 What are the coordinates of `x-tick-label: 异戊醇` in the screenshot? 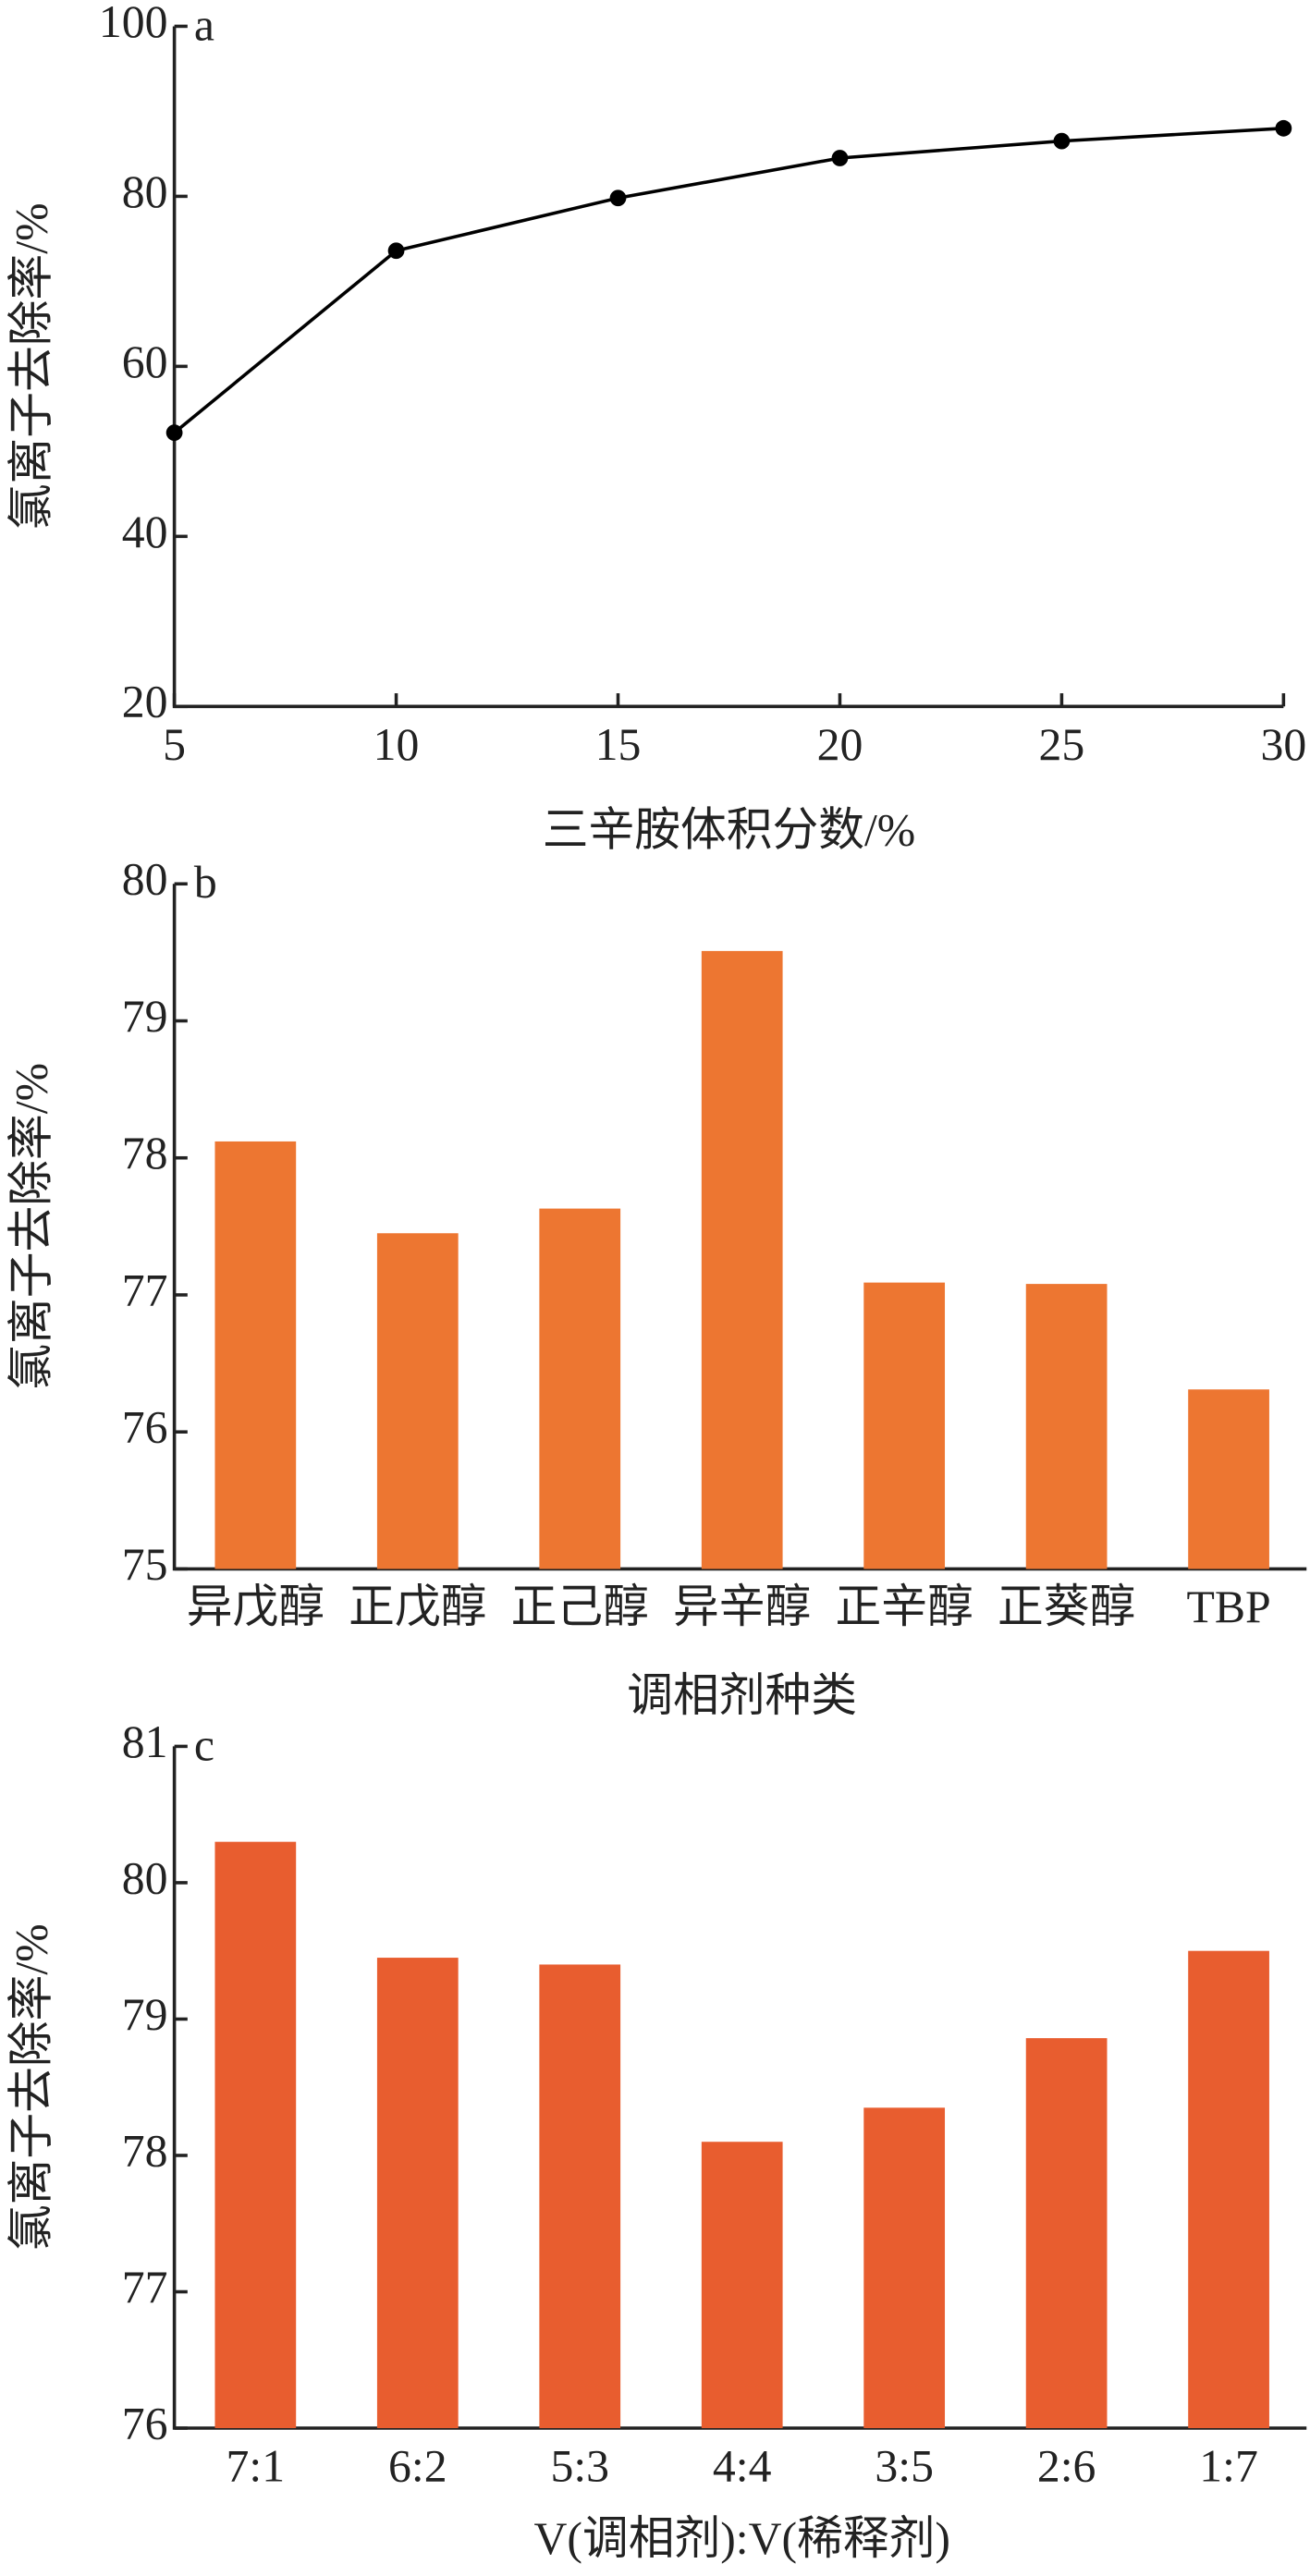 It's located at (255, 1606).